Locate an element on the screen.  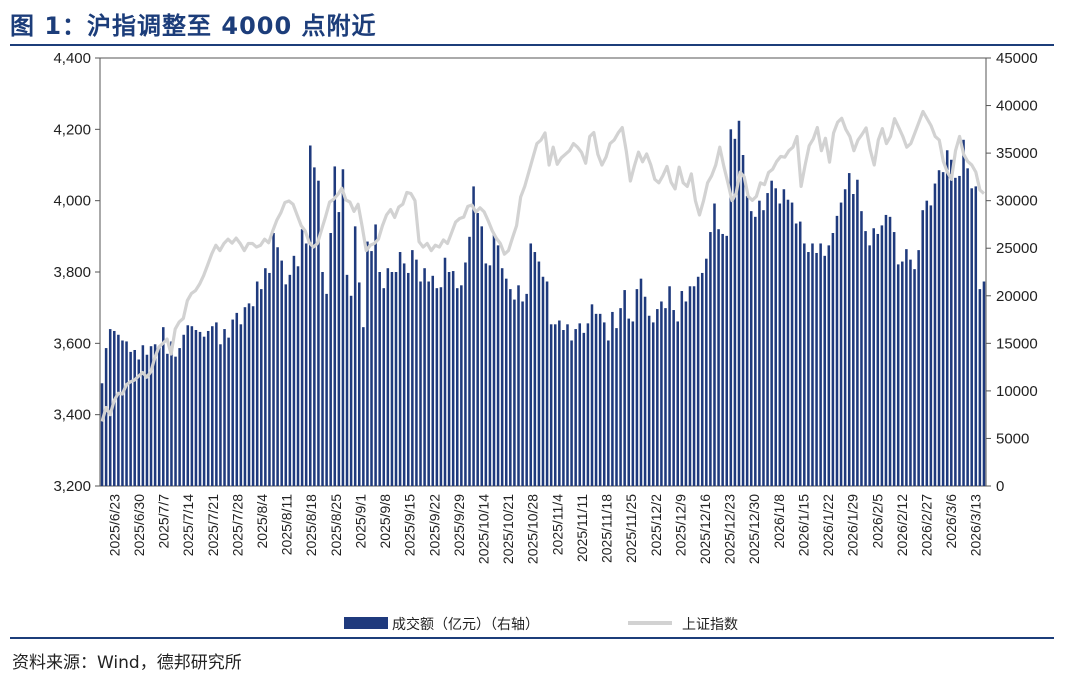
x-tick-label: 2025/12/30 is located at coordinates (754, 529).